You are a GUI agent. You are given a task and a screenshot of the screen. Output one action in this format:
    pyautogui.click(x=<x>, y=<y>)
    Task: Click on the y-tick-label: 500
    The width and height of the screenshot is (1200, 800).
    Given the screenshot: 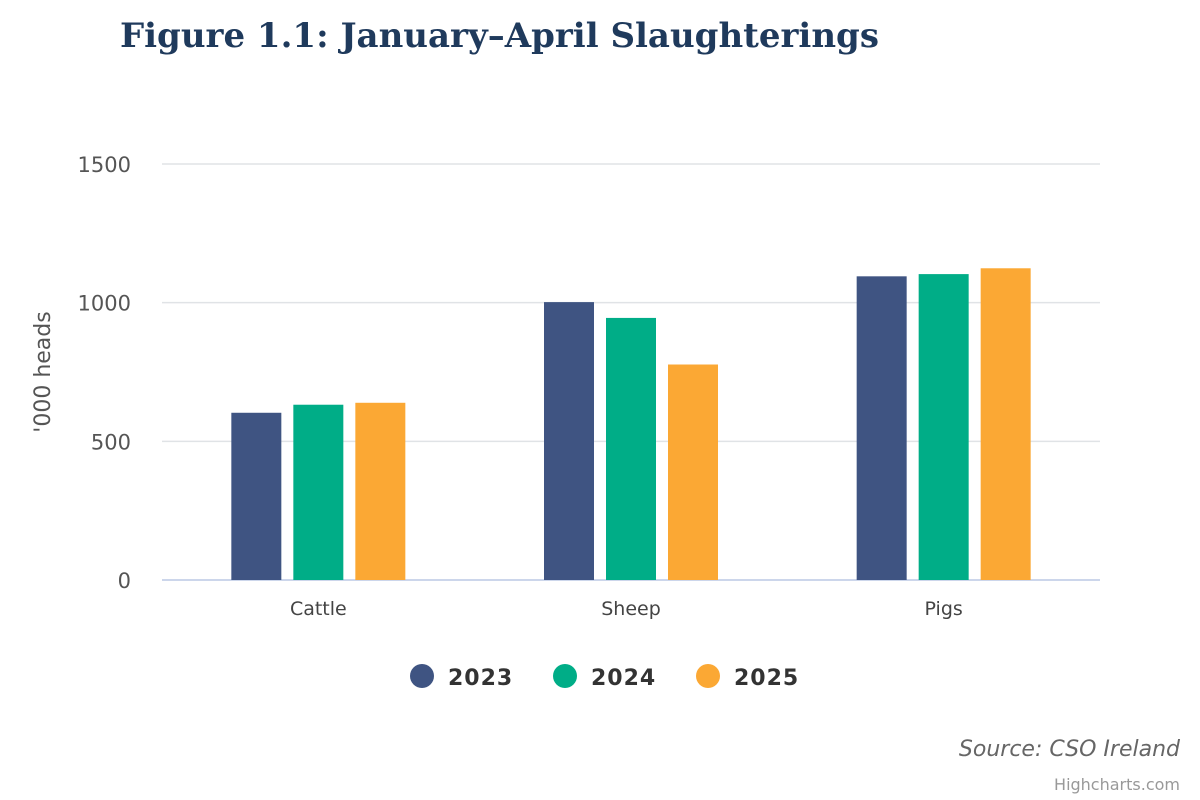 What is the action you would take?
    pyautogui.click(x=111, y=442)
    